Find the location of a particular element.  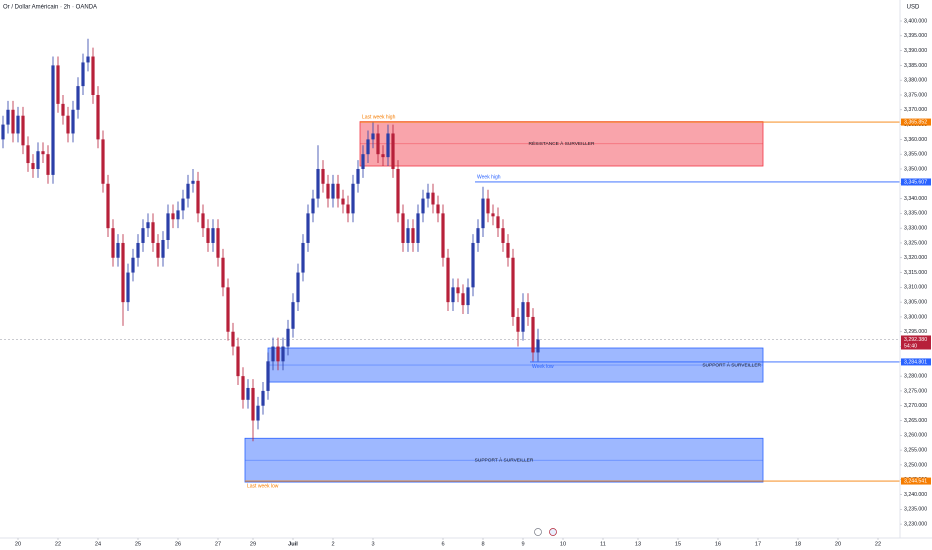

x-tick-label: 26 is located at coordinates (178, 544).